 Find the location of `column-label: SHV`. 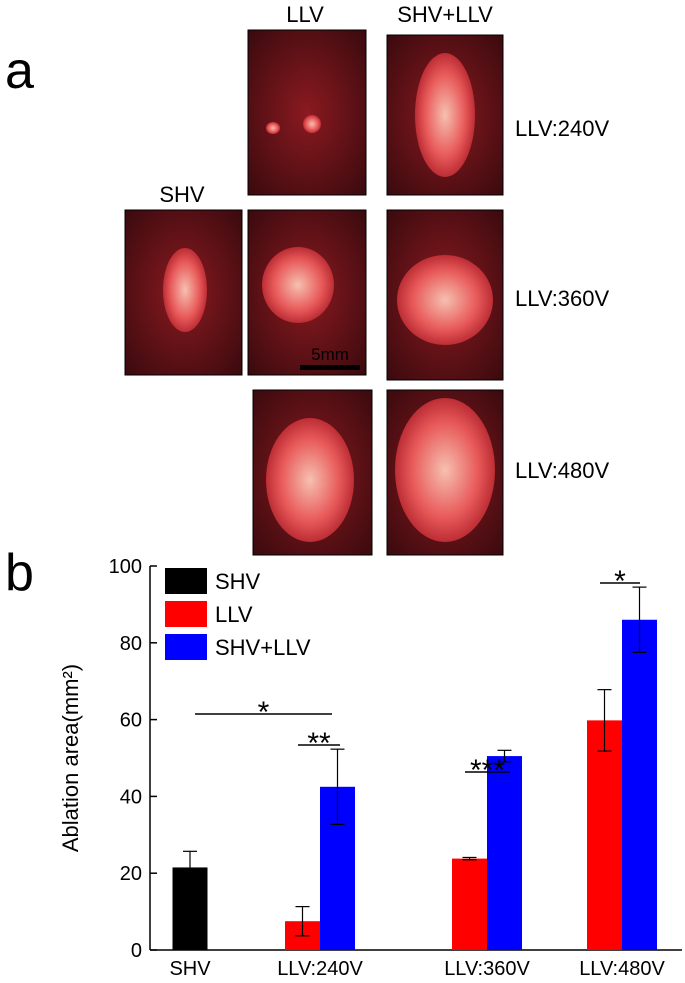

column-label: SHV is located at coordinates (182, 194).